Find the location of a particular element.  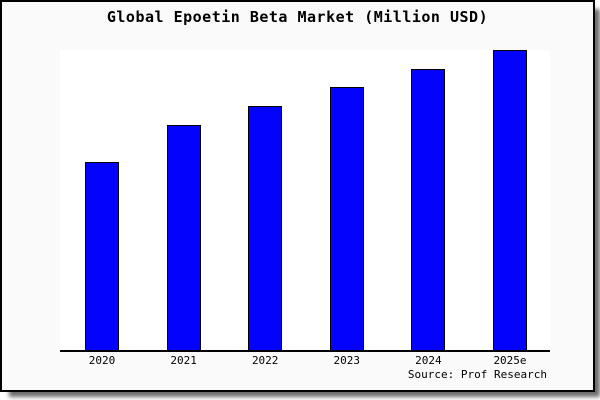

source-note: Source: Prof Research is located at coordinates (477, 374).